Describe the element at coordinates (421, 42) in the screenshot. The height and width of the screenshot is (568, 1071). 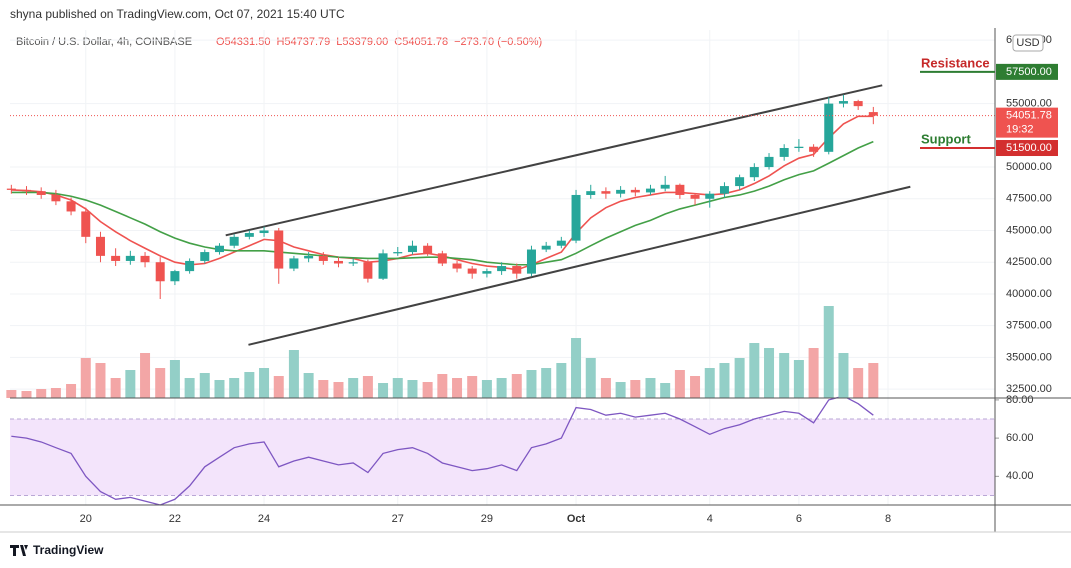
I see `ohlc-value: C54051.78` at that location.